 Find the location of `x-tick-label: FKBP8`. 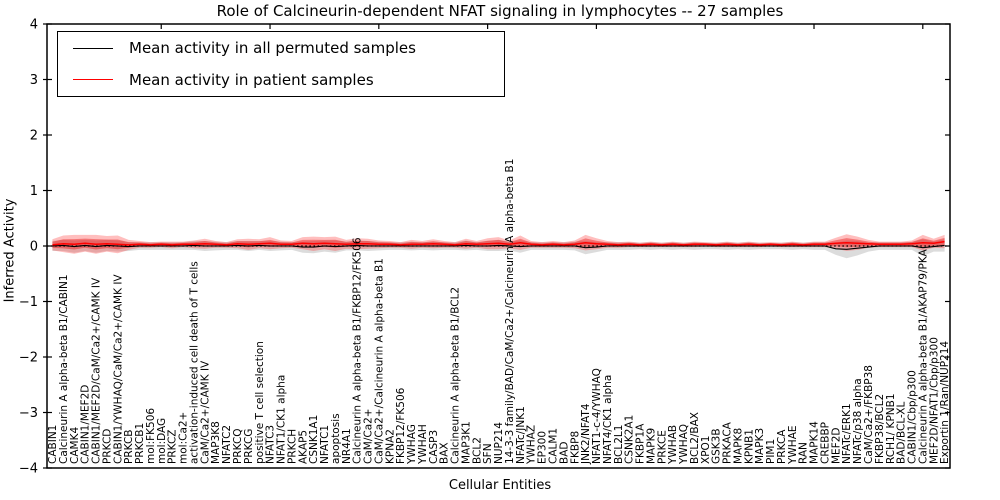

x-tick-label: FKBP8 is located at coordinates (575, 447).